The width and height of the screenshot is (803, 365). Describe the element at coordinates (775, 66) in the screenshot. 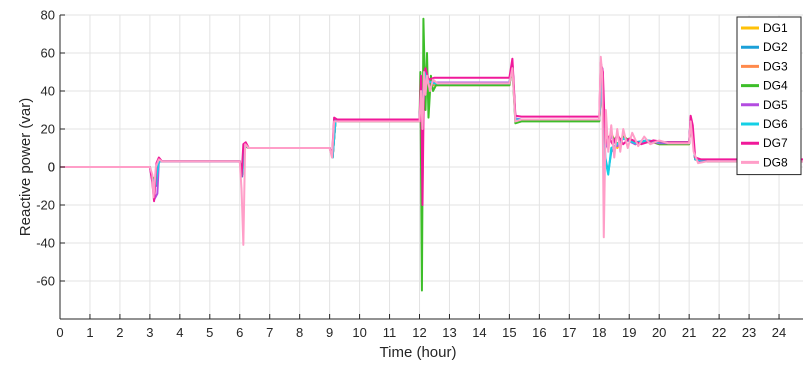

I see `legend-label-dg3: DG3` at that location.